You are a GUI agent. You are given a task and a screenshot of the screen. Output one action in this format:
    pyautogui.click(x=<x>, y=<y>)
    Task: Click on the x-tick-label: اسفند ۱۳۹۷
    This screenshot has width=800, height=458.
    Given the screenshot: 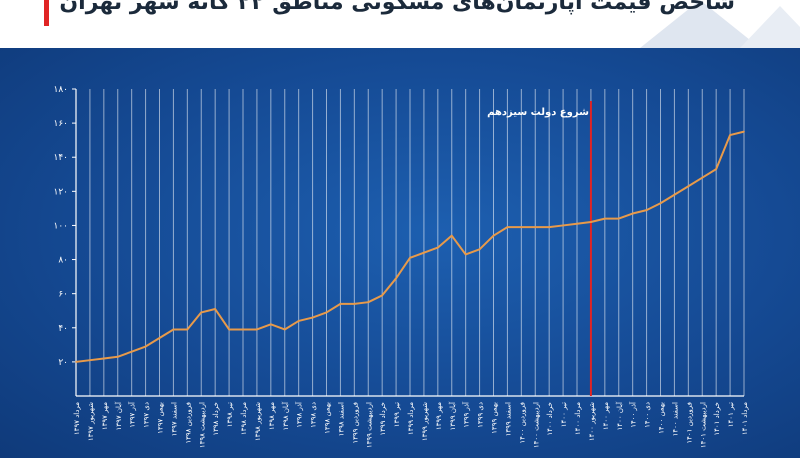 What is the action you would take?
    pyautogui.click(x=174, y=419)
    